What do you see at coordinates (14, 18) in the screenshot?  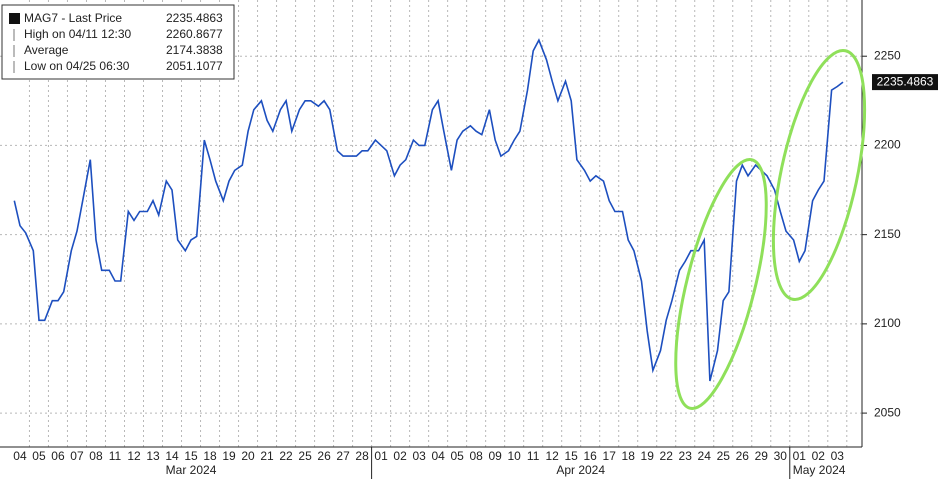 I see `legend-swatch` at bounding box center [14, 18].